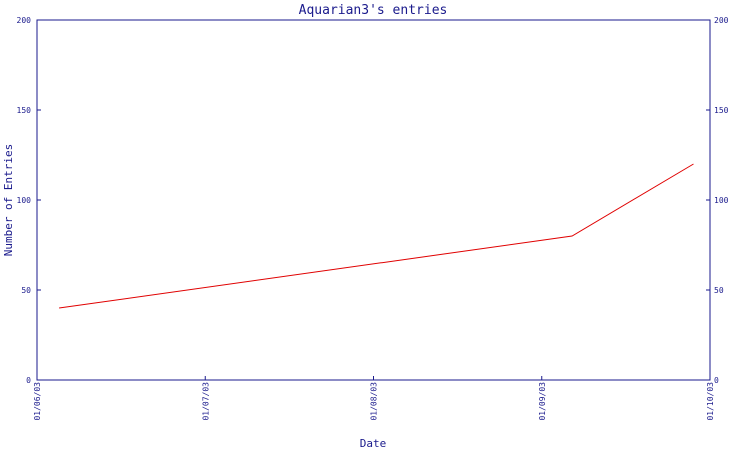  What do you see at coordinates (719, 290) in the screenshot?
I see `y-tick-label-right: 50` at bounding box center [719, 290].